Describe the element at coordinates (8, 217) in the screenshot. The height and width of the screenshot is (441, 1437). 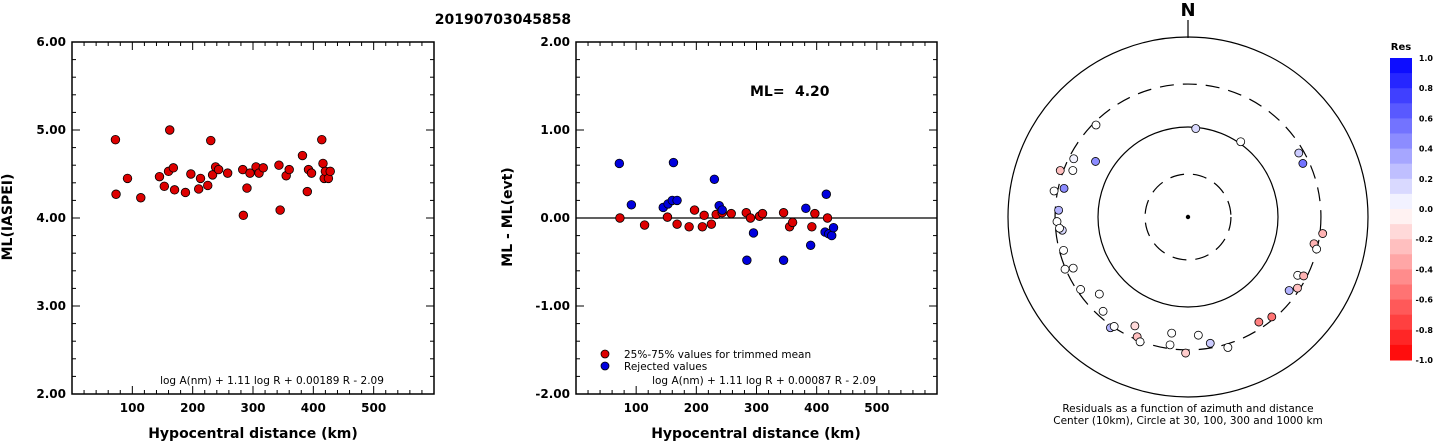
I see `y-axis-label: ML(IASPEI)` at that location.